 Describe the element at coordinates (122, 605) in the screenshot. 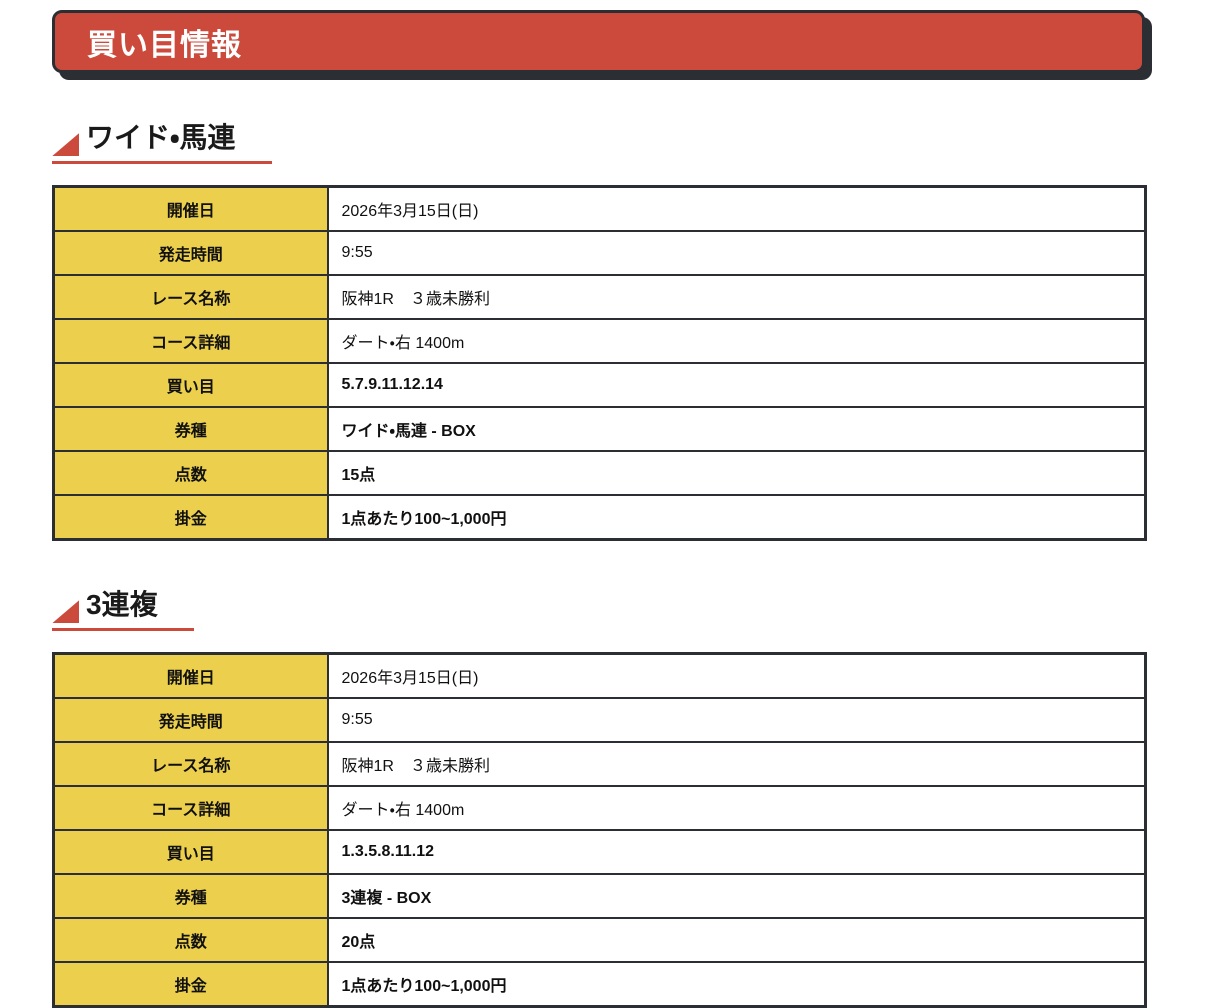

I see `section-heading-label: 3連複` at that location.